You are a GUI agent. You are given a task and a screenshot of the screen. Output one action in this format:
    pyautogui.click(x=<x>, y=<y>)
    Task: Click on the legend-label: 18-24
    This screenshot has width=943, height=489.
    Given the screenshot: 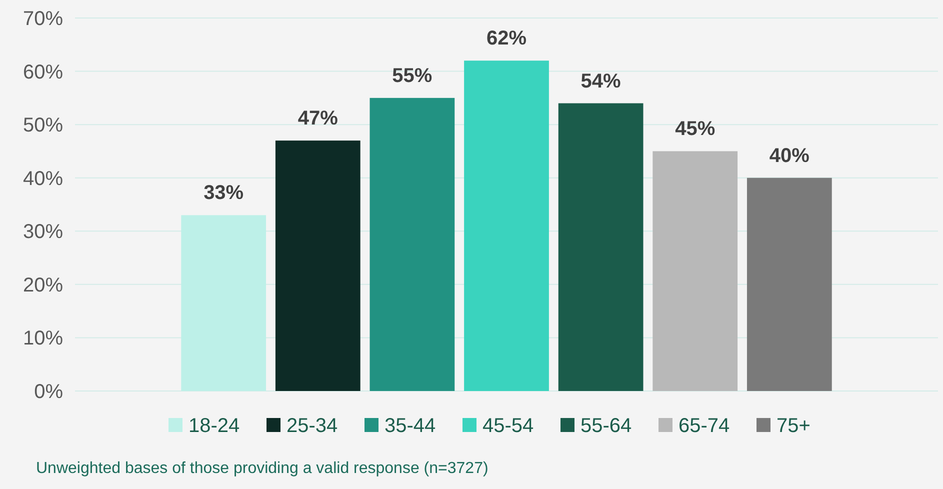 What is the action you would take?
    pyautogui.click(x=214, y=426)
    